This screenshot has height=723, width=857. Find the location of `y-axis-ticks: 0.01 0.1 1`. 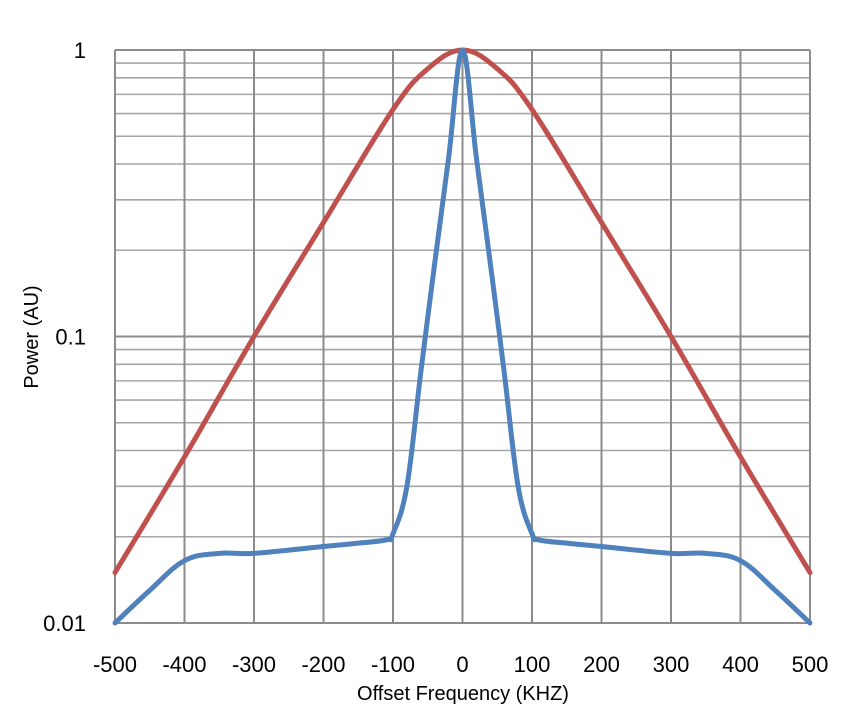

y-axis-ticks: 0.01 0.1 1 is located at coordinates (64, 337).